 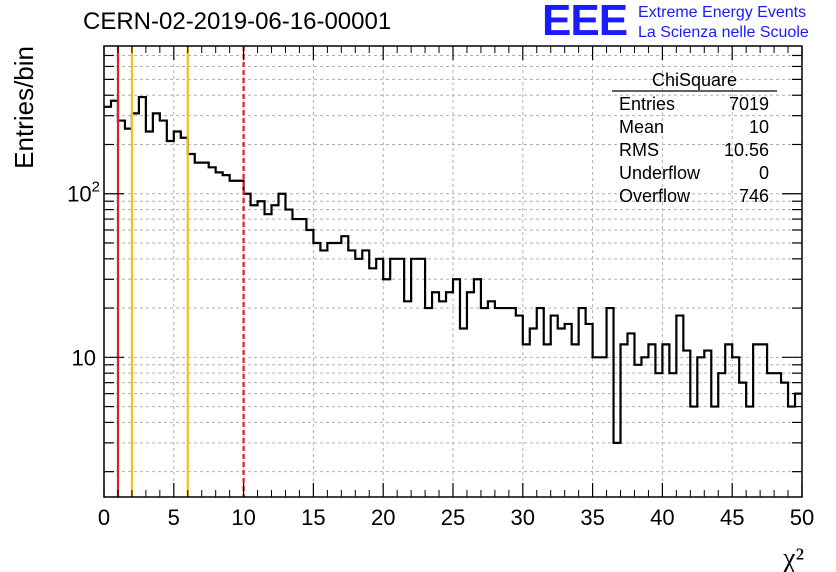 I want to click on stats-label: Mean, so click(x=641, y=127).